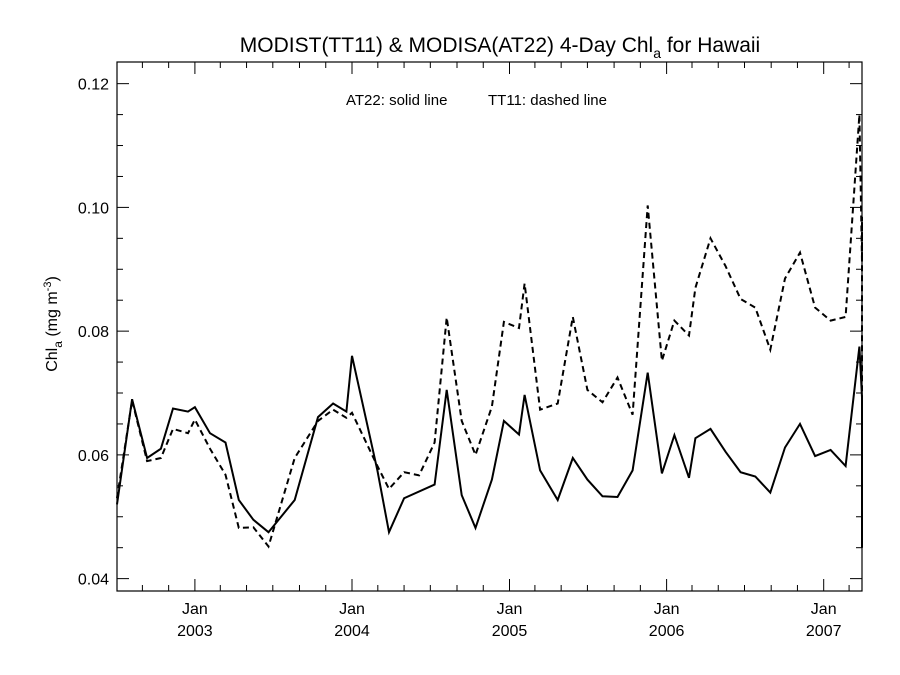  Describe the element at coordinates (58, 344) in the screenshot. I see `y-axis-label-subscript: a` at that location.